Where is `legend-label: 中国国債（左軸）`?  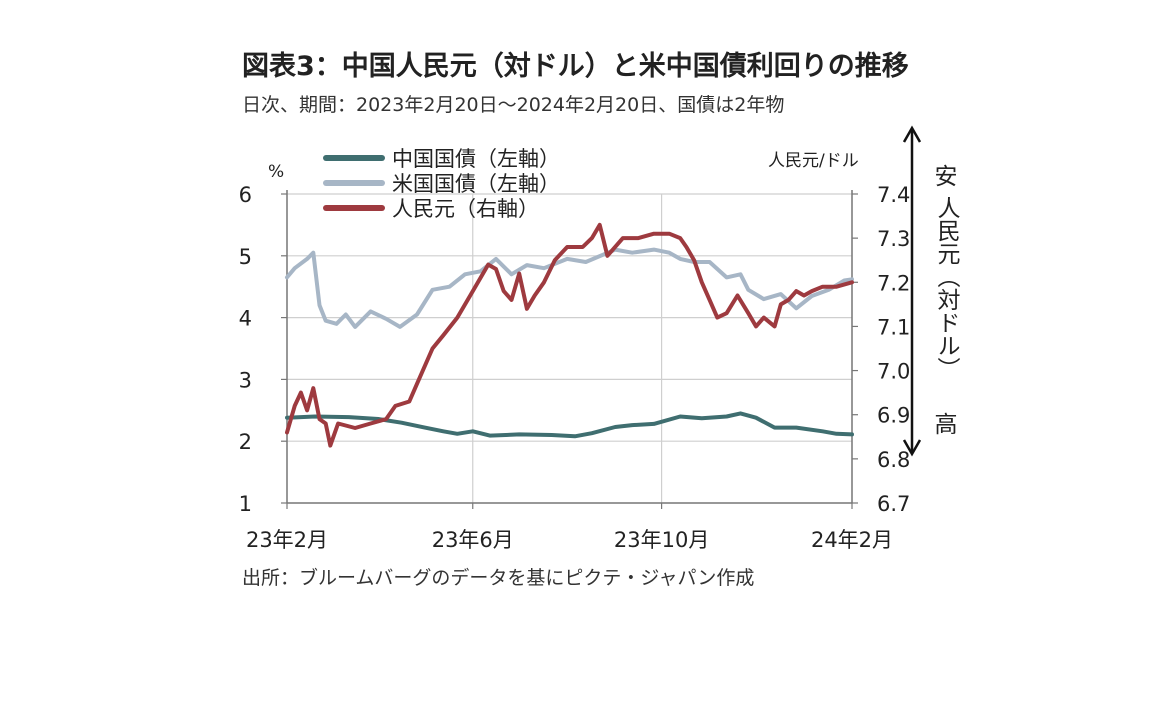 legend-label: 中国国債（左軸） is located at coordinates (476, 159).